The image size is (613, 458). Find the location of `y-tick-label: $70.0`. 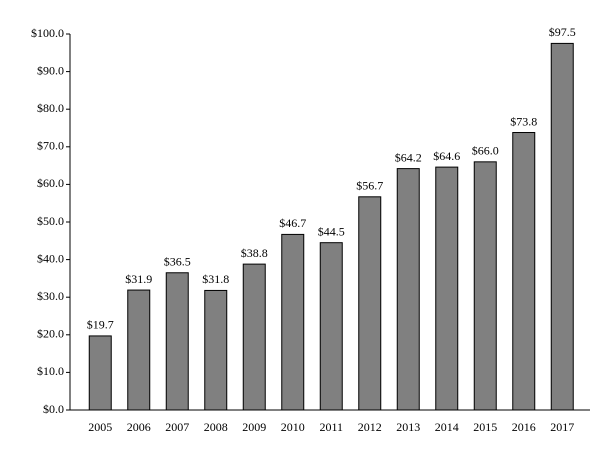

y-tick-label: $70.0 is located at coordinates (50, 146).